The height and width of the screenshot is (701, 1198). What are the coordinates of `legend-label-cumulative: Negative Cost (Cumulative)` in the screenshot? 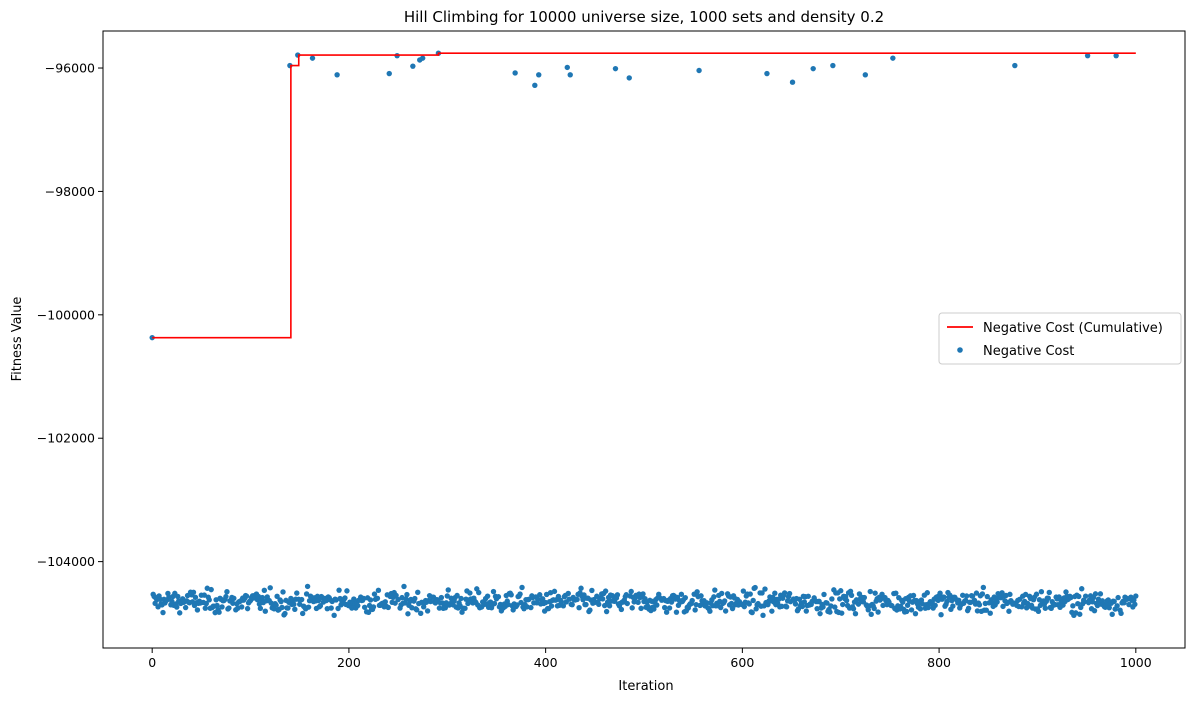 It's located at (1073, 328).